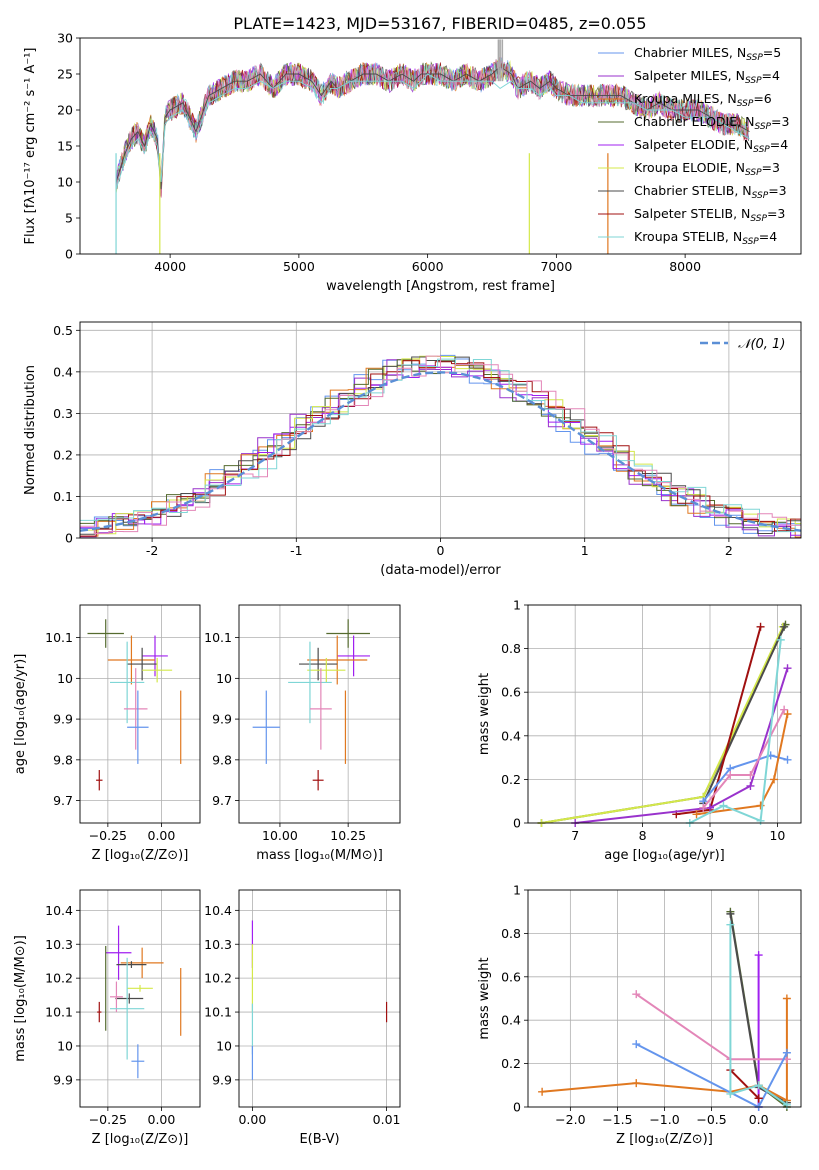  I want to click on x-tick-label: −2.0, so click(570, 1119).